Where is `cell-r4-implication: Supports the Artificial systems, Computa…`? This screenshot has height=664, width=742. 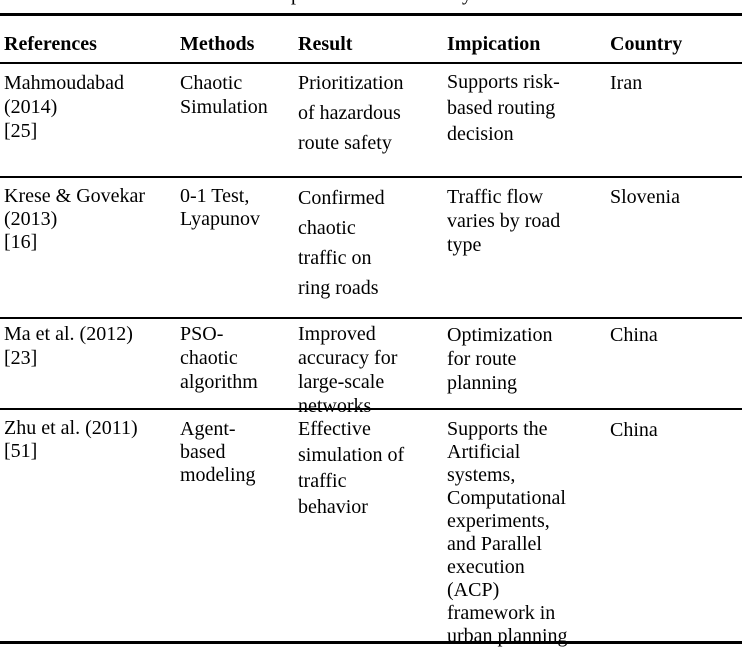
cell-r4-implication: Supports the Artificial systems, Computa… is located at coordinates (507, 532).